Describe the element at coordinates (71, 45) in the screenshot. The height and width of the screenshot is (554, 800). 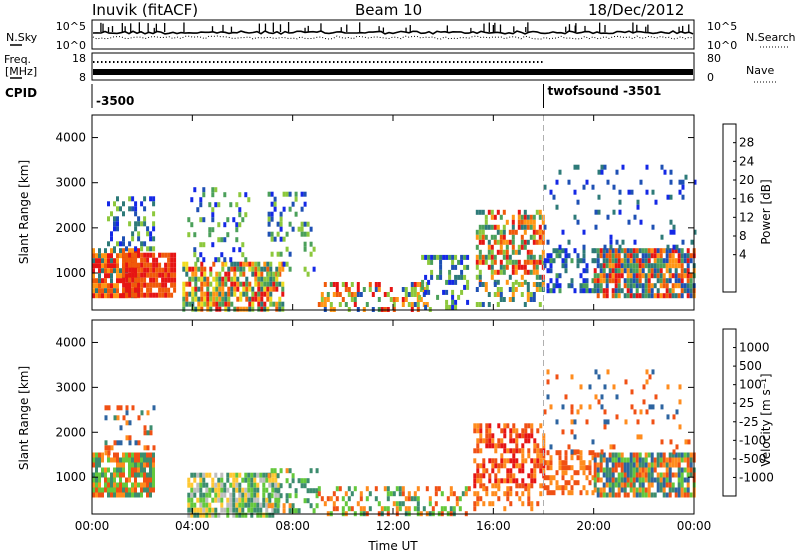
I see `nsky-tick-low: 10^0` at that location.